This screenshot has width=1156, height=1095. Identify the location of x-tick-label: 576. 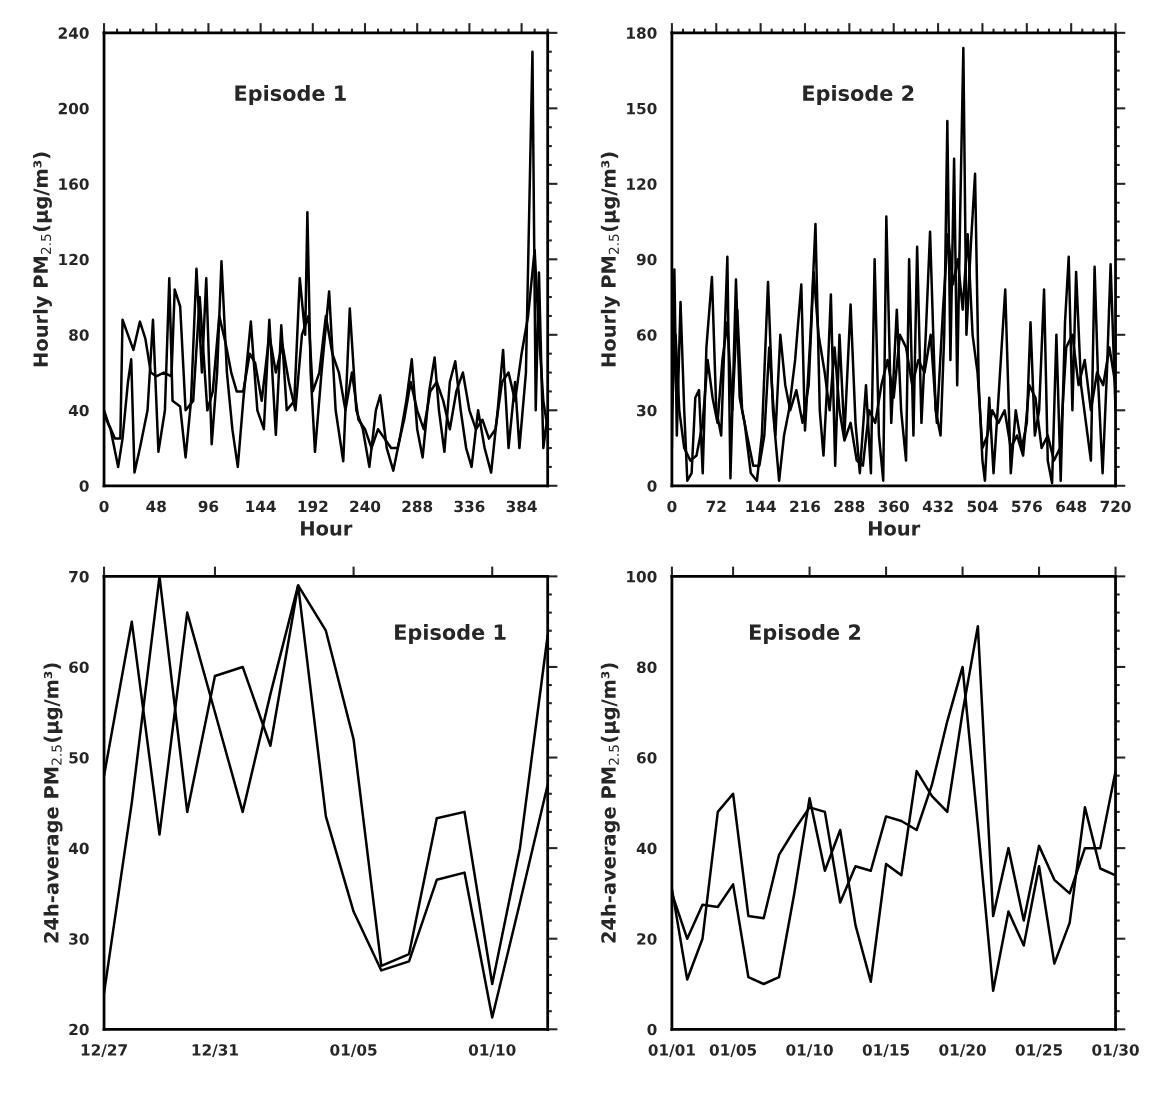
(1027, 506).